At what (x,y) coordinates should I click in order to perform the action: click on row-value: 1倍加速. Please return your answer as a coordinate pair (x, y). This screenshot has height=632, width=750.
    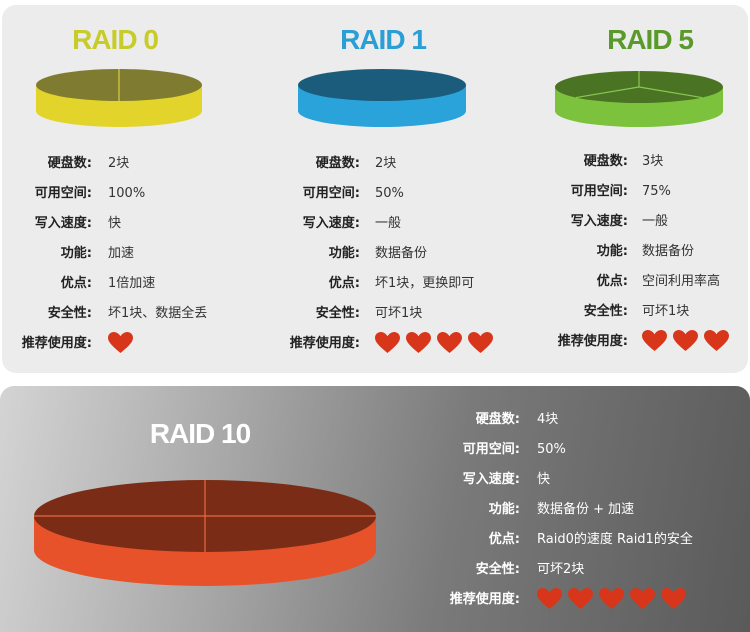
    Looking at the image, I should click on (132, 283).